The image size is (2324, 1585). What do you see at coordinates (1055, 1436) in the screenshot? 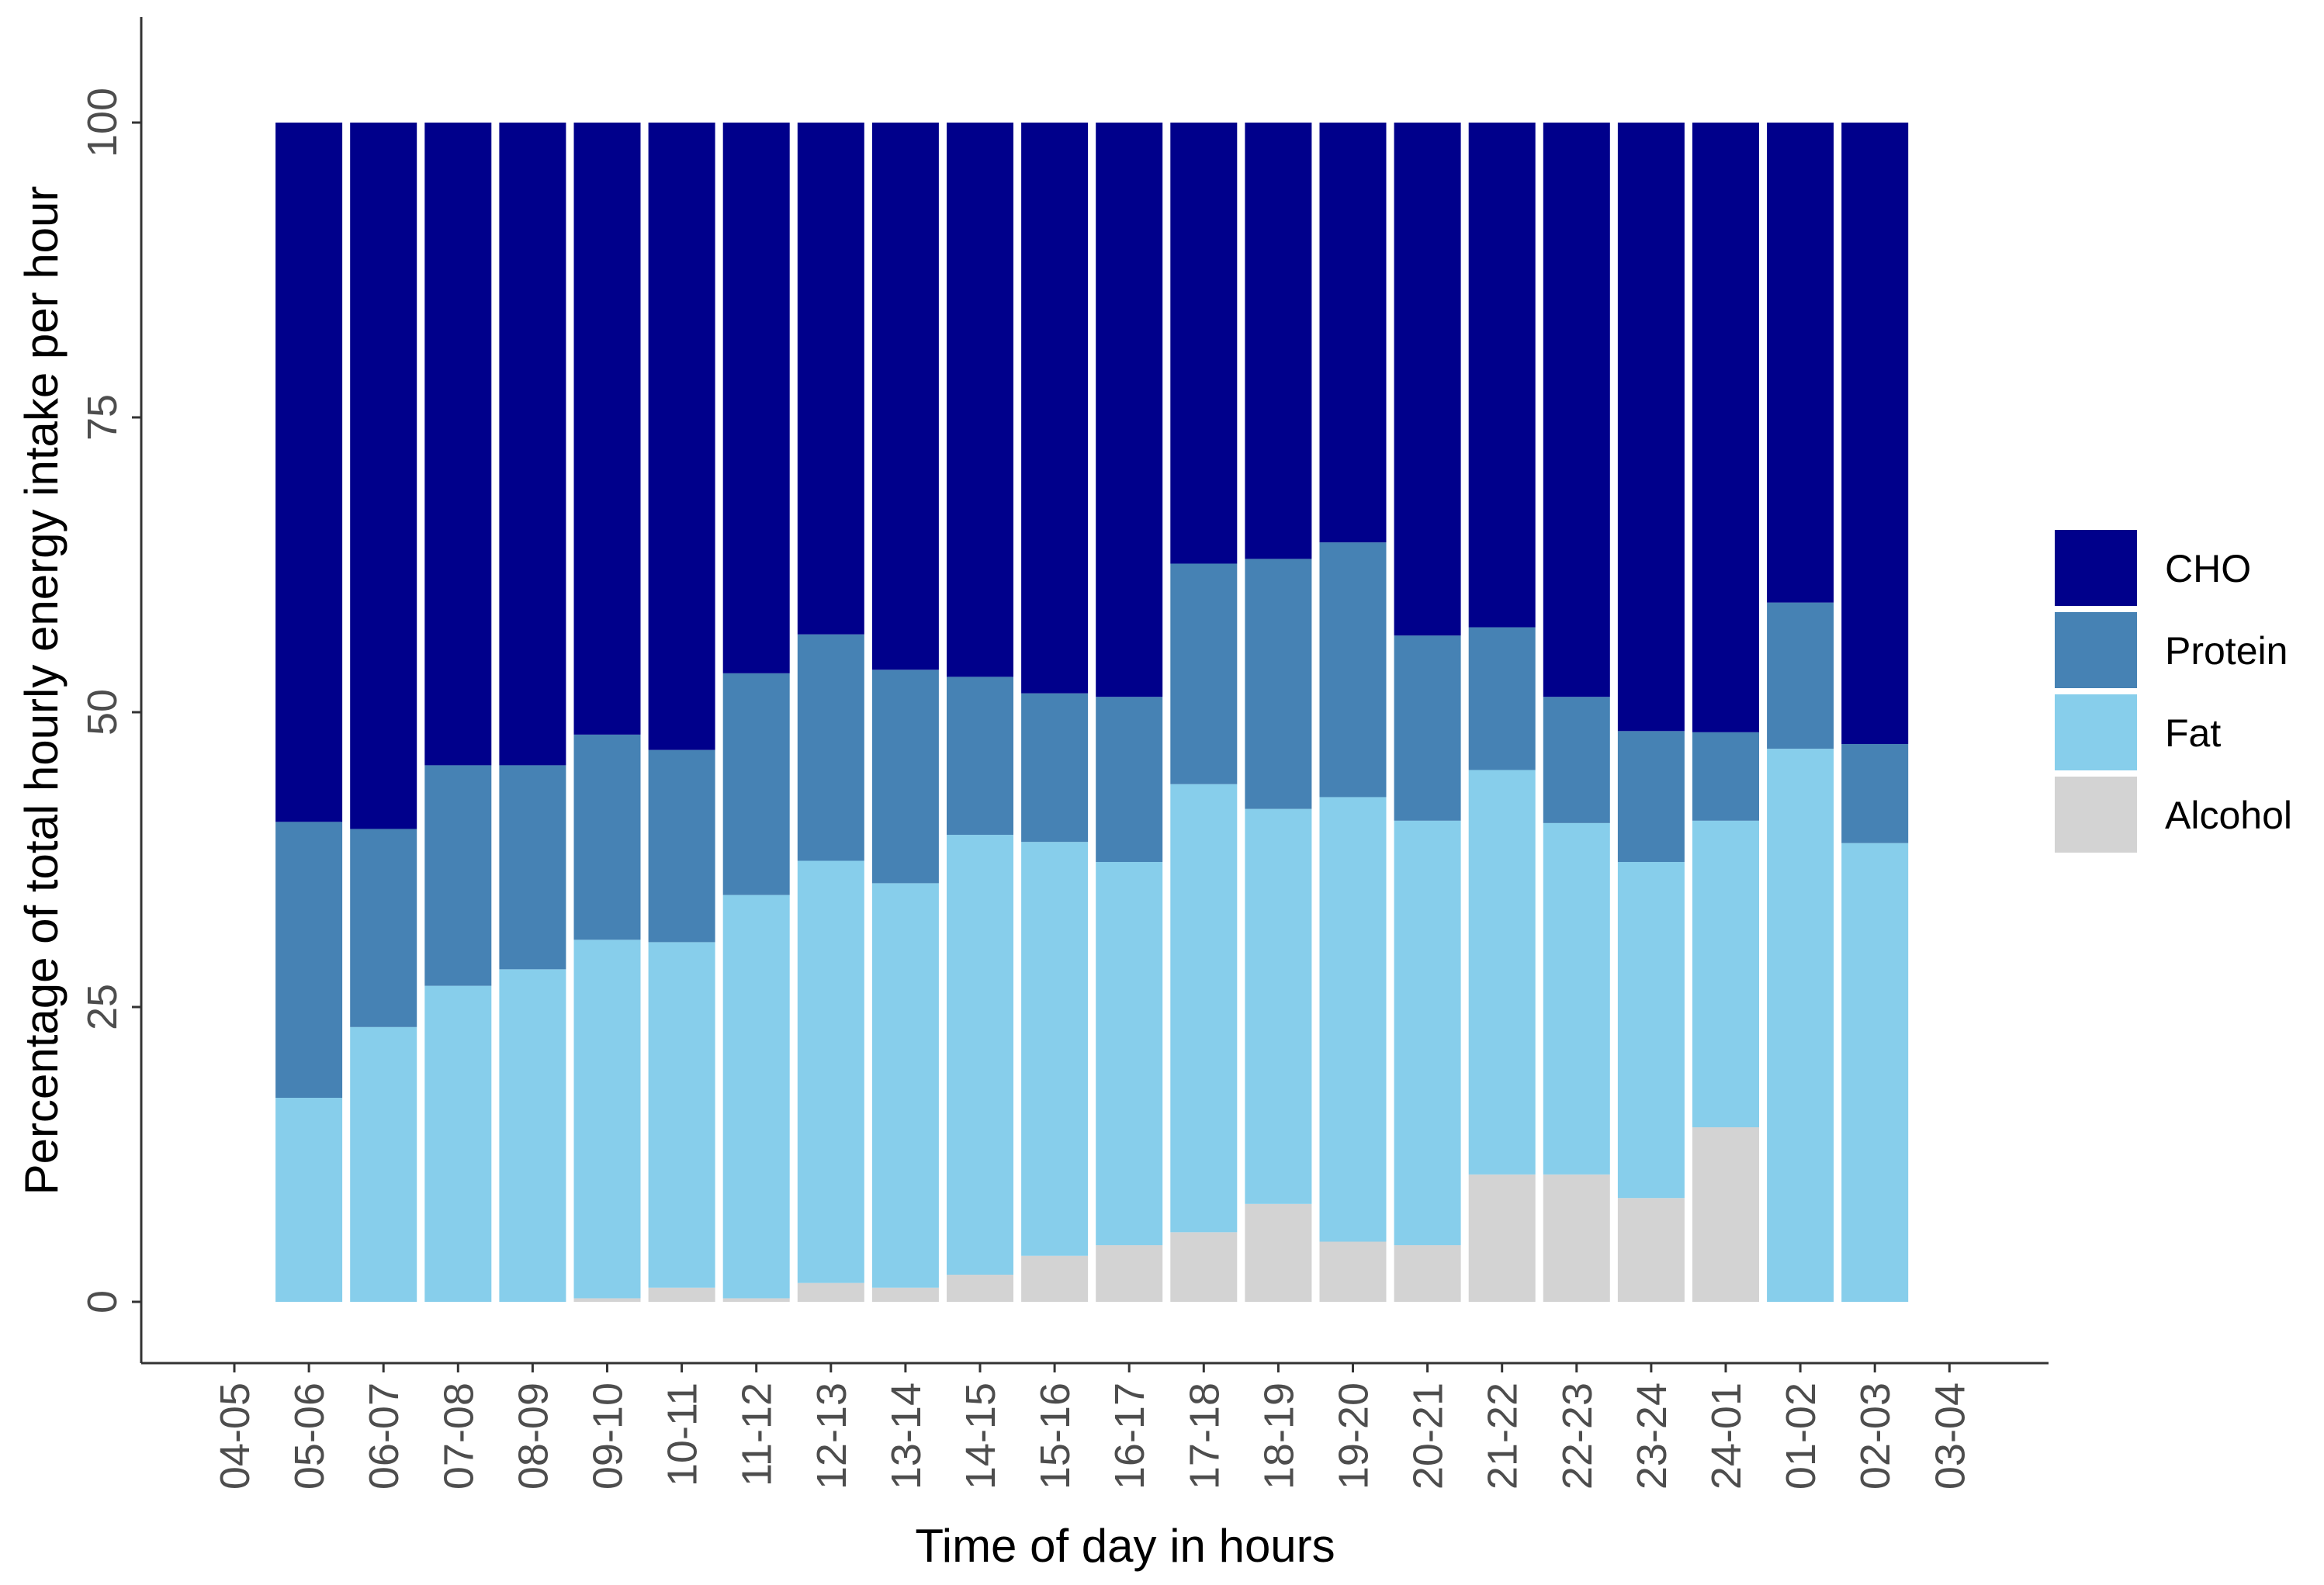
I see `x-tick-label: 15-16` at bounding box center [1055, 1436].